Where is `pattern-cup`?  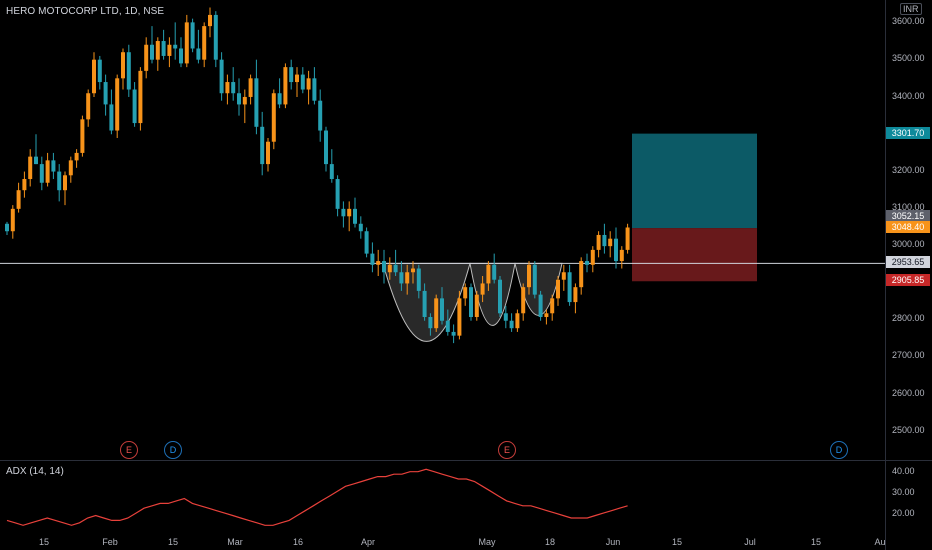 pattern-cup is located at coordinates (492, 294).